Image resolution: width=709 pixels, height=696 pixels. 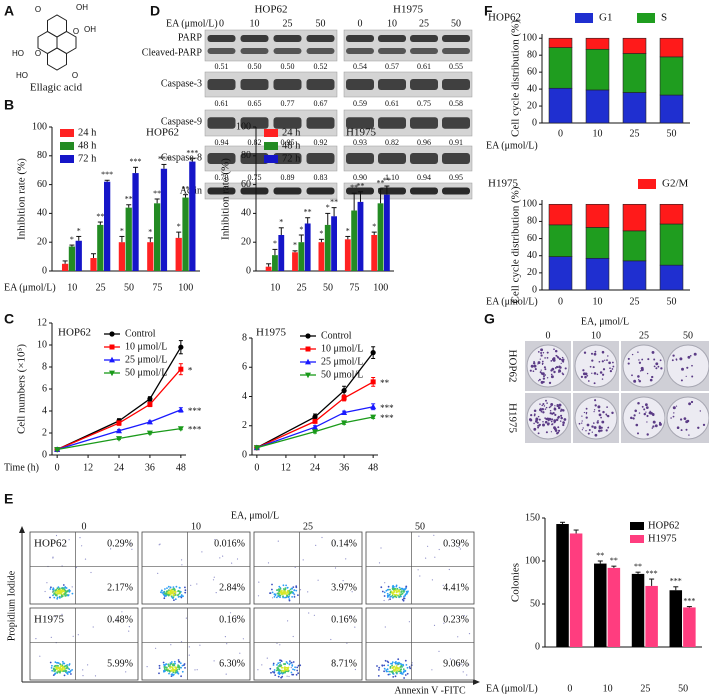 I want to click on x-tick-label: 10, so click(x=275, y=287).